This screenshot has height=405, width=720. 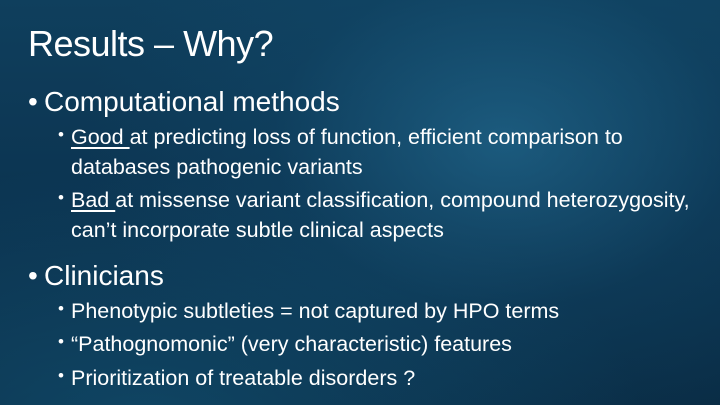 What do you see at coordinates (151, 43) in the screenshot?
I see `slide-title: Results – Why?` at bounding box center [151, 43].